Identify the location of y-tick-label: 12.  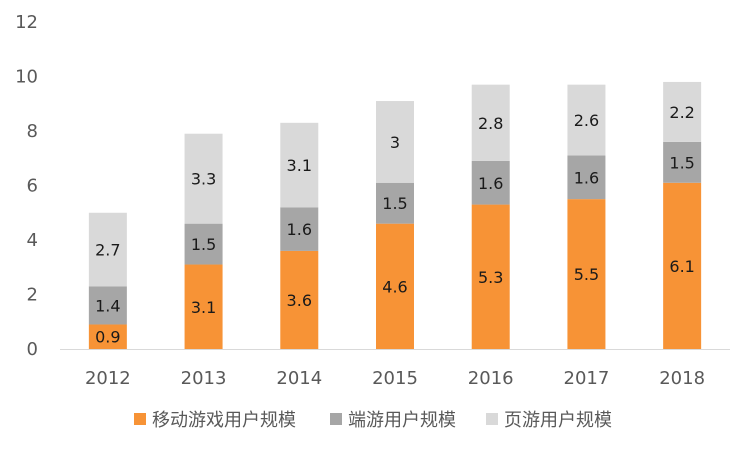
(26, 22).